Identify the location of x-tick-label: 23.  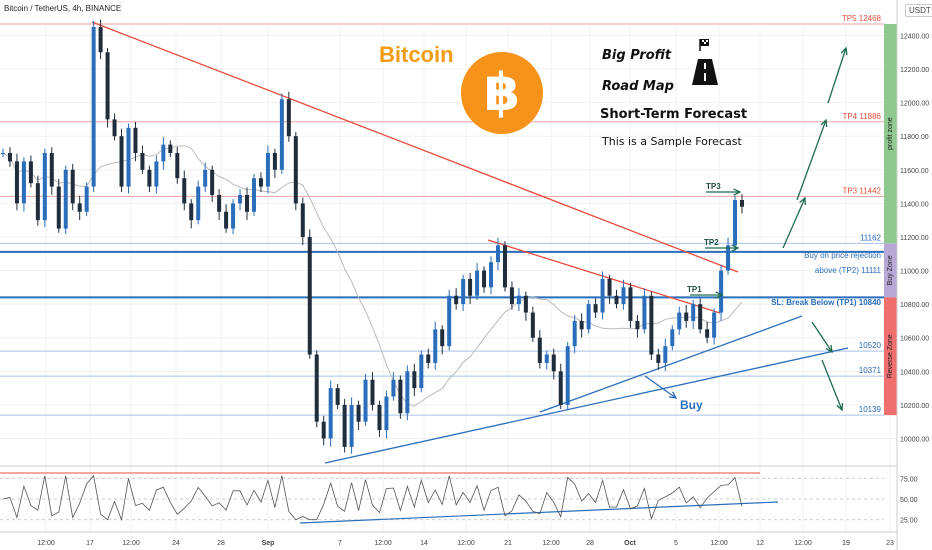
(890, 543).